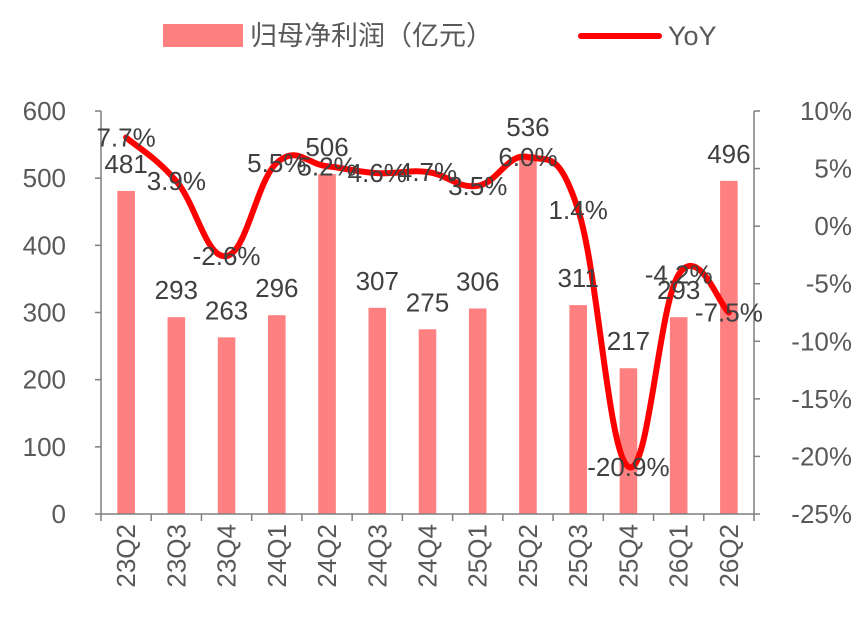 This screenshot has width=864, height=624. Describe the element at coordinates (628, 556) in the screenshot. I see `x-tick-label: 25Q4` at that location.